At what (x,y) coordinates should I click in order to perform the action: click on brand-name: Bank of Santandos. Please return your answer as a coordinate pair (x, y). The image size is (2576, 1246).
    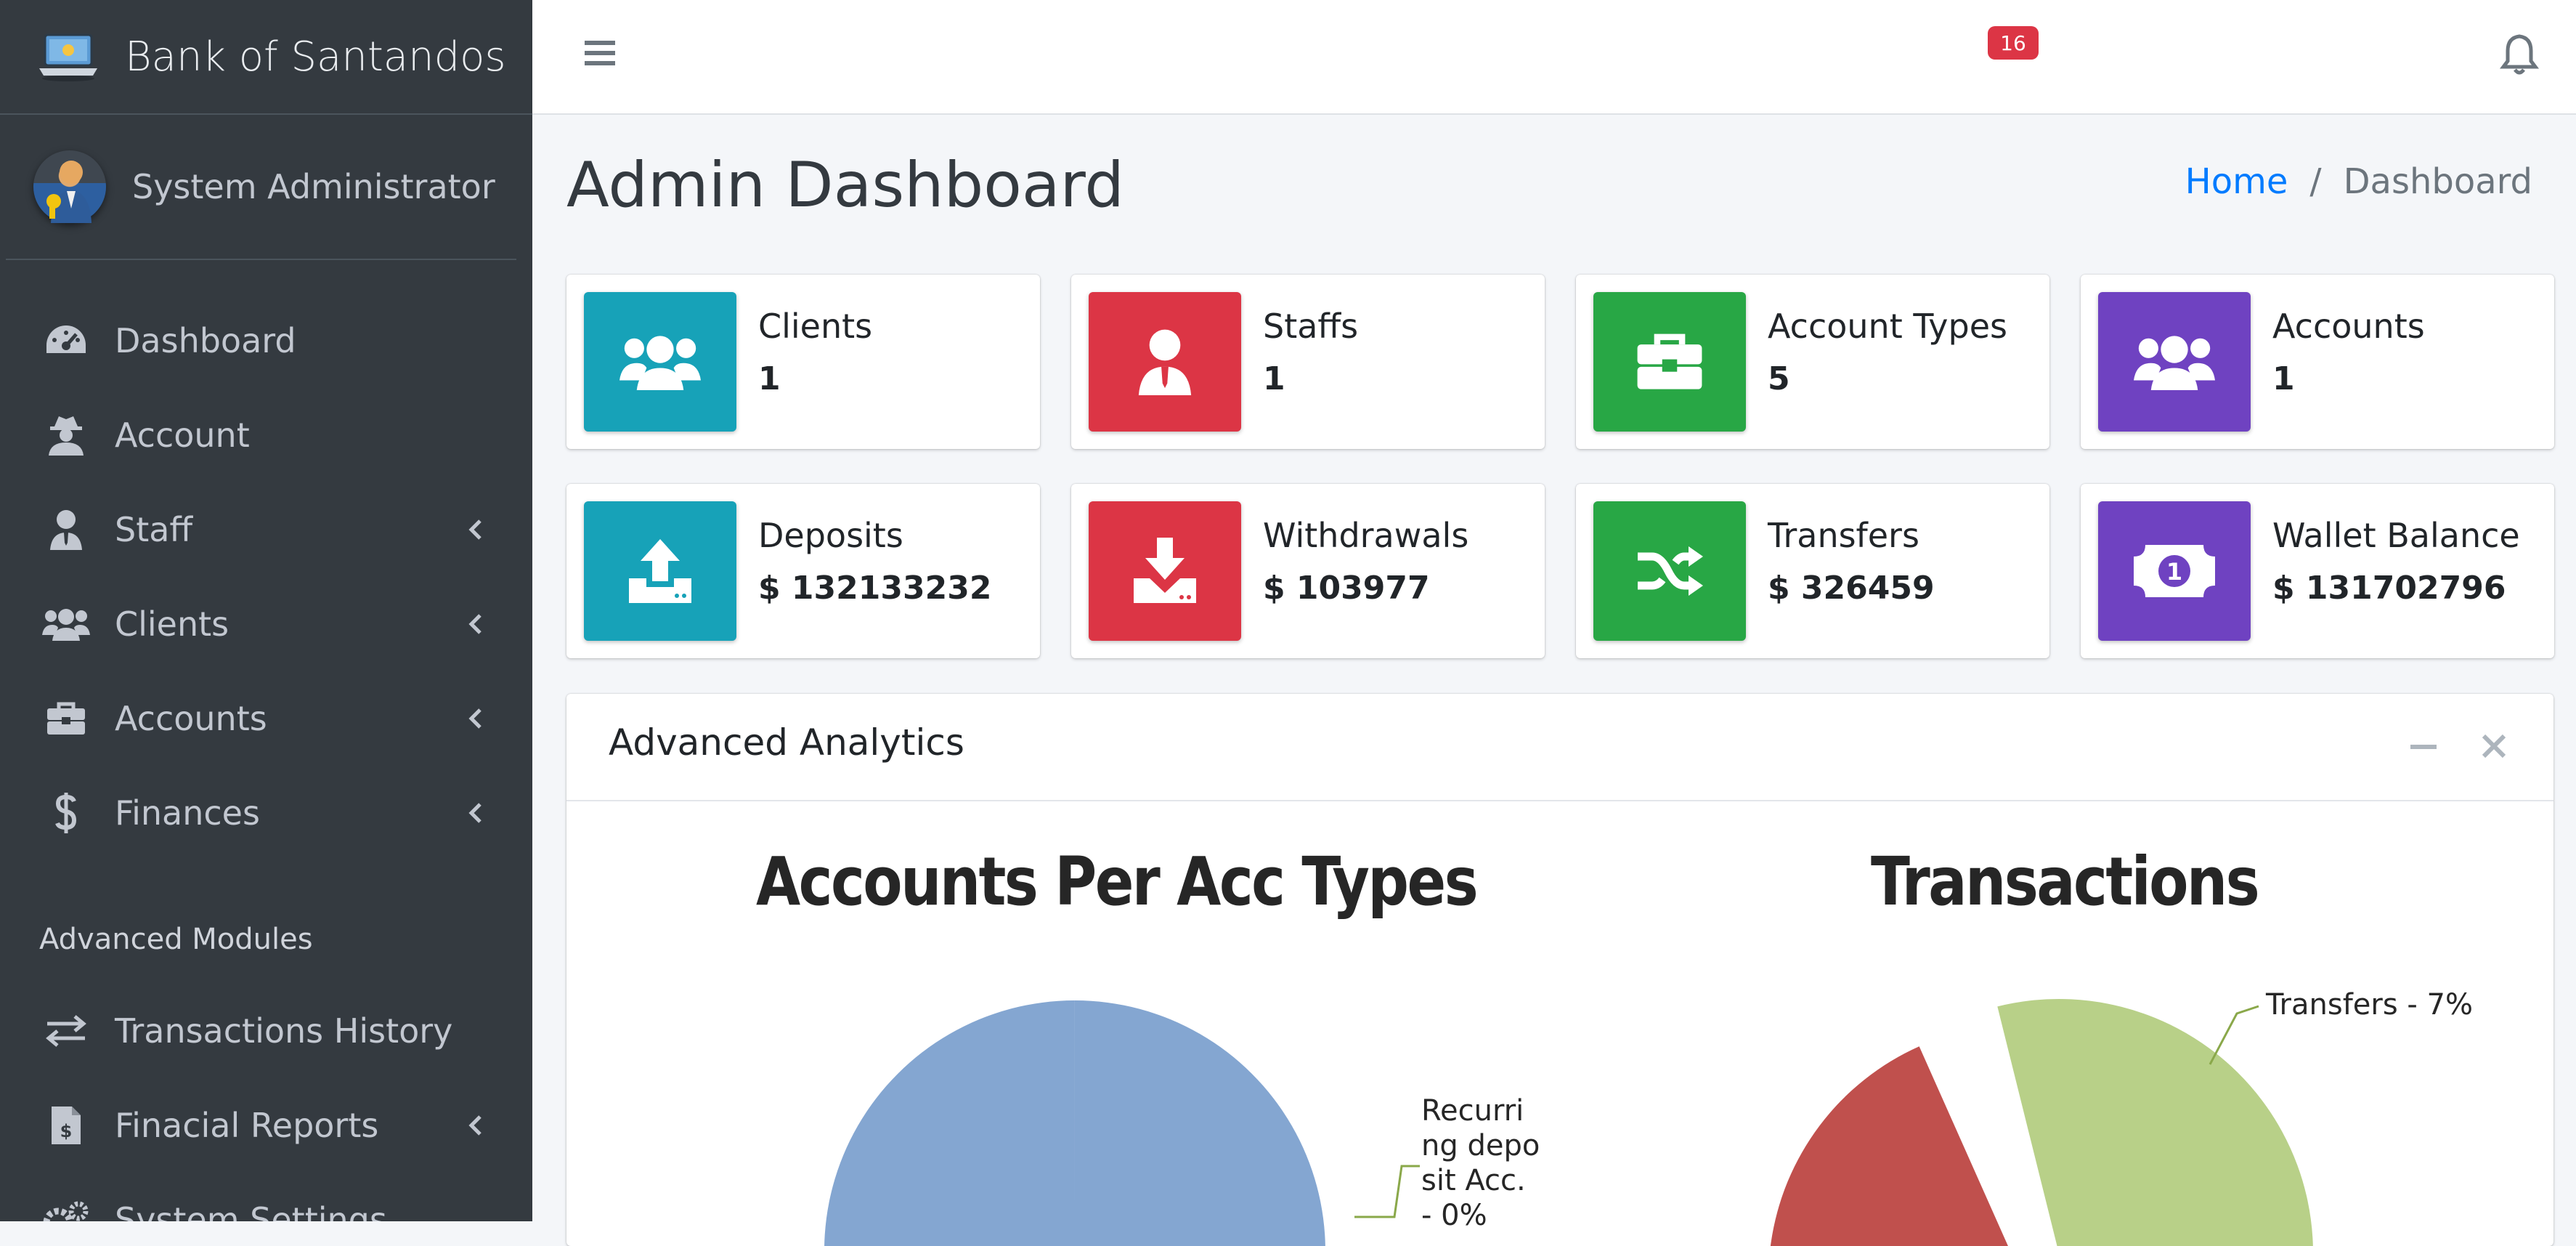
    Looking at the image, I should click on (316, 57).